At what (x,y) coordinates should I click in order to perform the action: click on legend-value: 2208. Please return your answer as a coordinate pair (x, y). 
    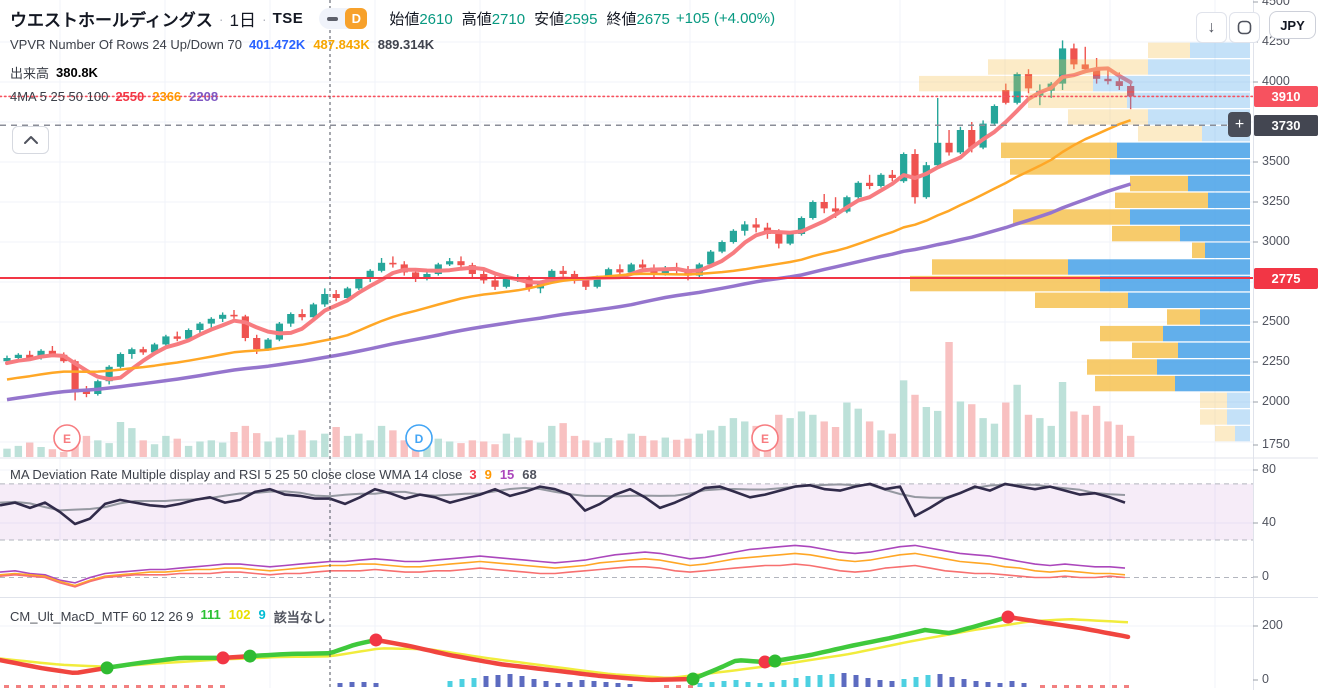
    Looking at the image, I should click on (204, 96).